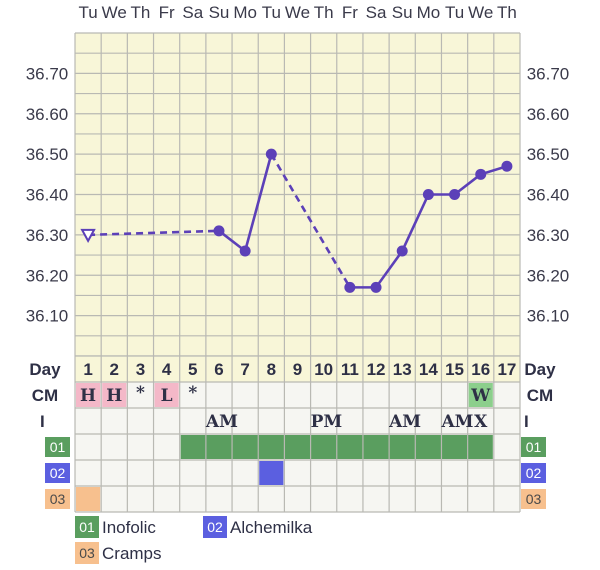  What do you see at coordinates (548, 235) in the screenshot?
I see `y-tick-label-right: 36.30` at bounding box center [548, 235].